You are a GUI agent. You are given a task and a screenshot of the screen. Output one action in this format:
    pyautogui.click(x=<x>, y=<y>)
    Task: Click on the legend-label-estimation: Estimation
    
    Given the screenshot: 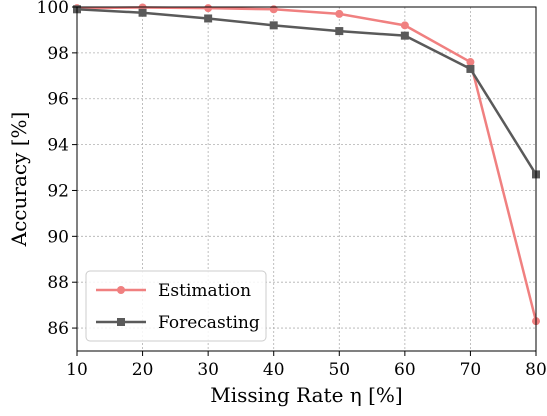 What is the action you would take?
    pyautogui.click(x=204, y=291)
    